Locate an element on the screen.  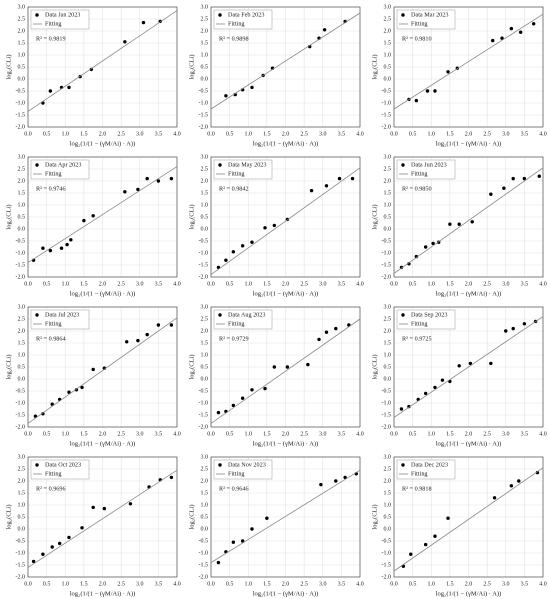
annotation: R² = 0.9725 is located at coordinates (417, 338).